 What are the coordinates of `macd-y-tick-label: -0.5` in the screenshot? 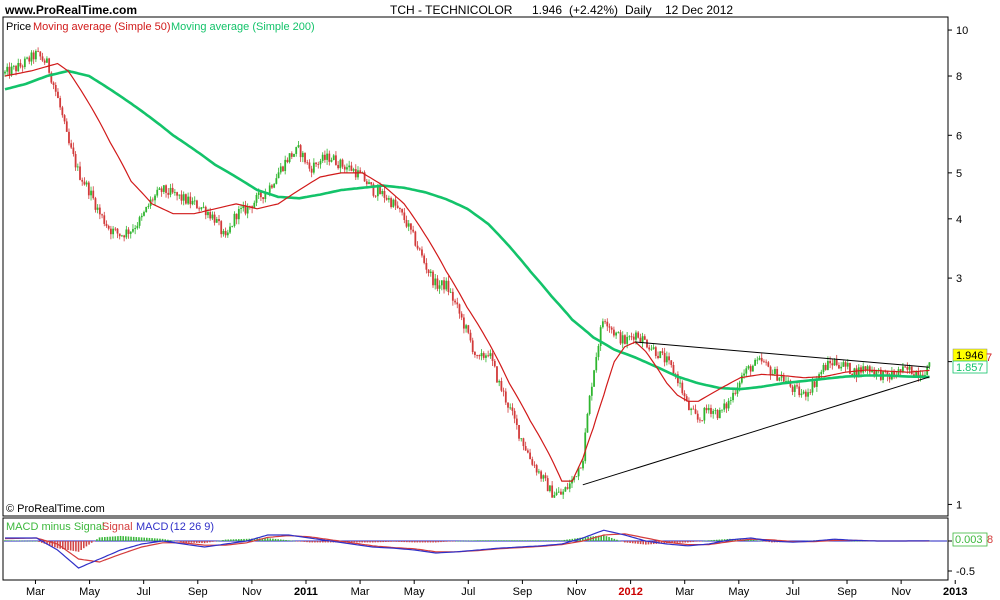 It's located at (965, 572).